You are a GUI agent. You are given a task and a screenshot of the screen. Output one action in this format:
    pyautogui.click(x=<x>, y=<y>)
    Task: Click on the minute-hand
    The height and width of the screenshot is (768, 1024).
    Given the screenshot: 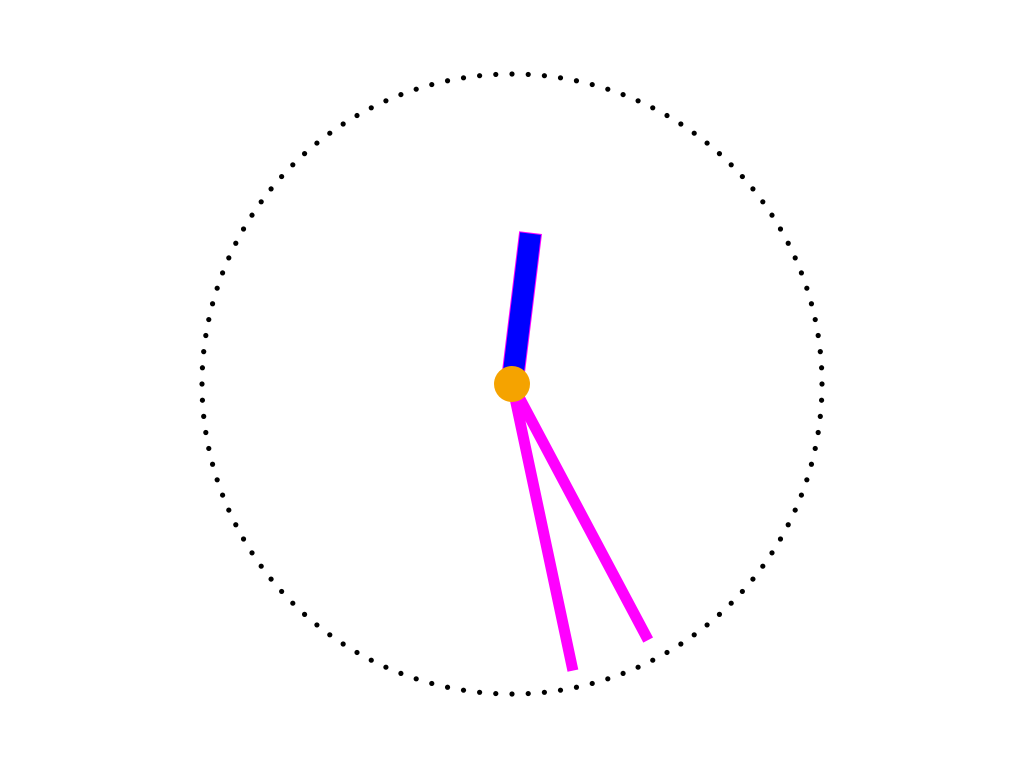 What is the action you would take?
    pyautogui.click(x=580, y=512)
    